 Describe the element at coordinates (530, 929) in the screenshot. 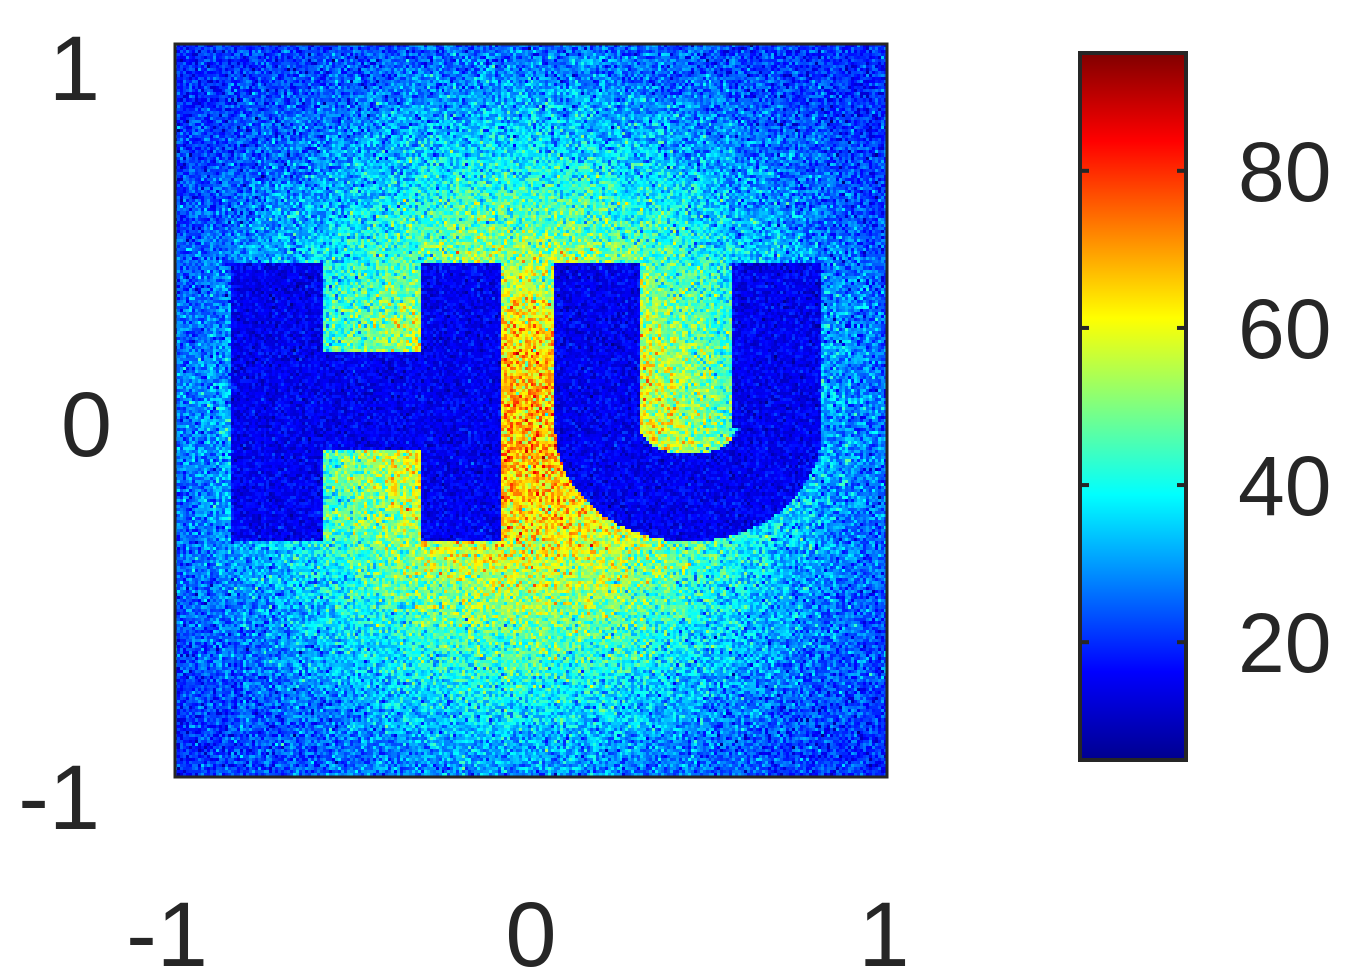

I see `x-tick-label: 0` at that location.